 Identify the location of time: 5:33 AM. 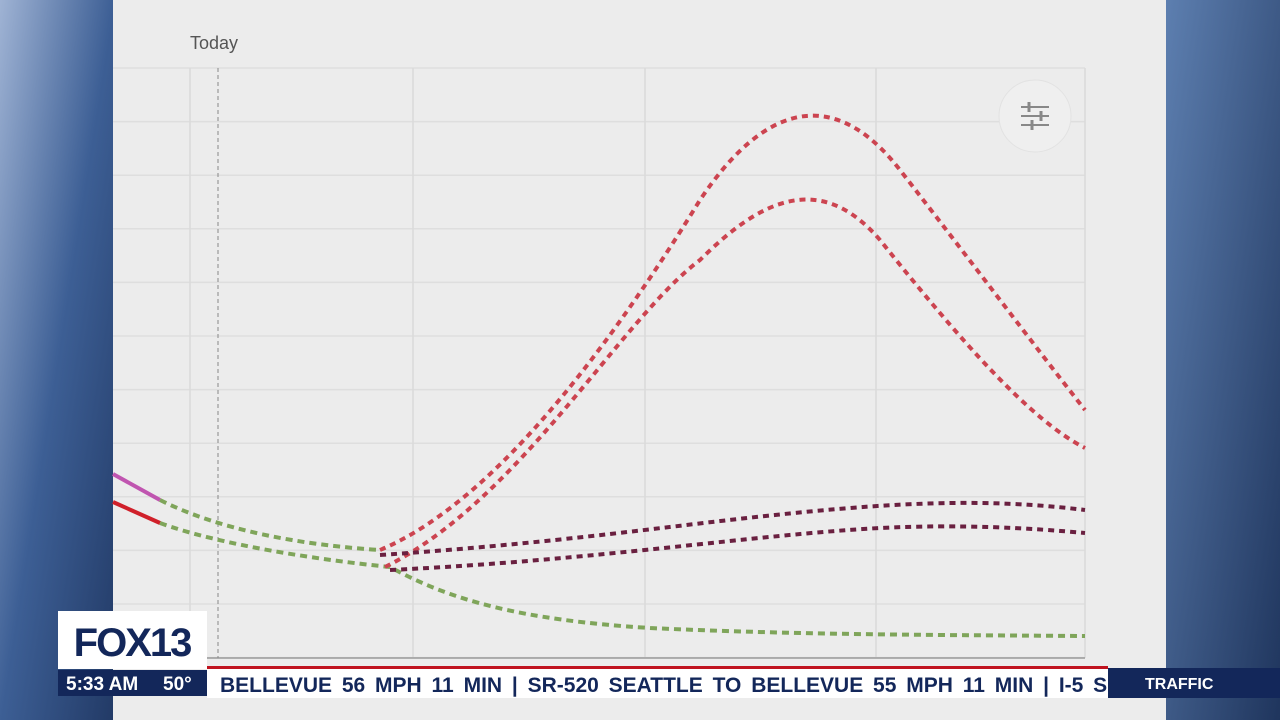
(102, 684).